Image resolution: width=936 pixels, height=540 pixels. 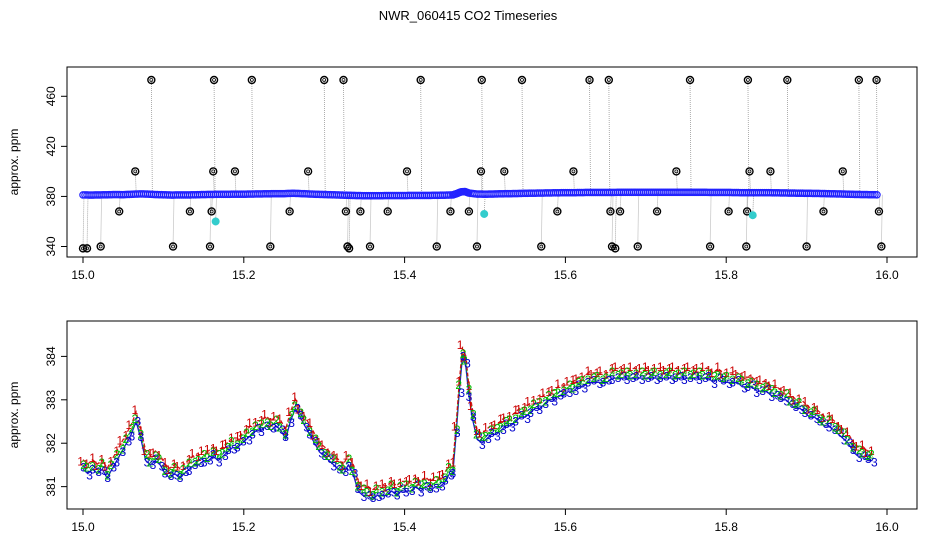 I want to click on top-y-tick-label: 460, so click(x=51, y=96).